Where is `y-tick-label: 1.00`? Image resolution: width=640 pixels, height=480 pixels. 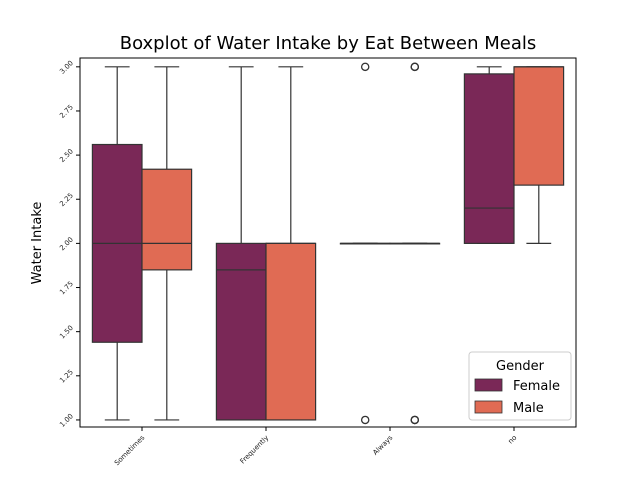 y-tick-label: 1.00 is located at coordinates (66, 420).